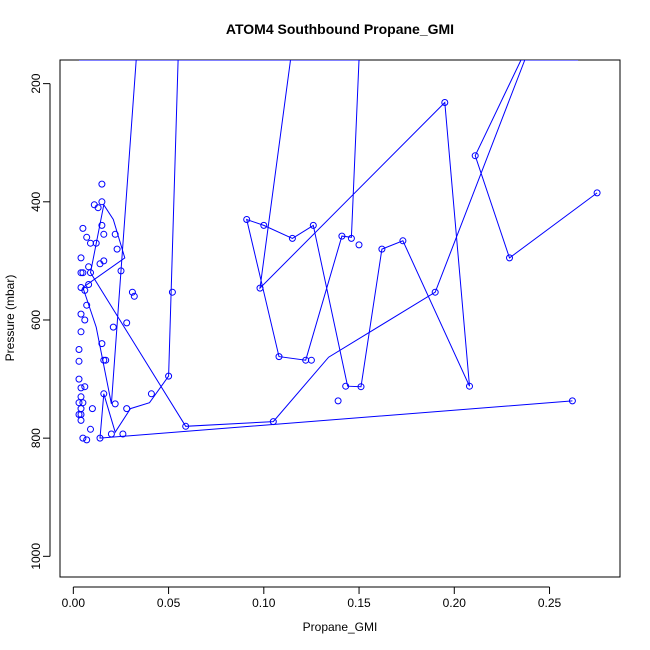 The width and height of the screenshot is (650, 650). I want to click on y-tick-label: 800, so click(36, 438).